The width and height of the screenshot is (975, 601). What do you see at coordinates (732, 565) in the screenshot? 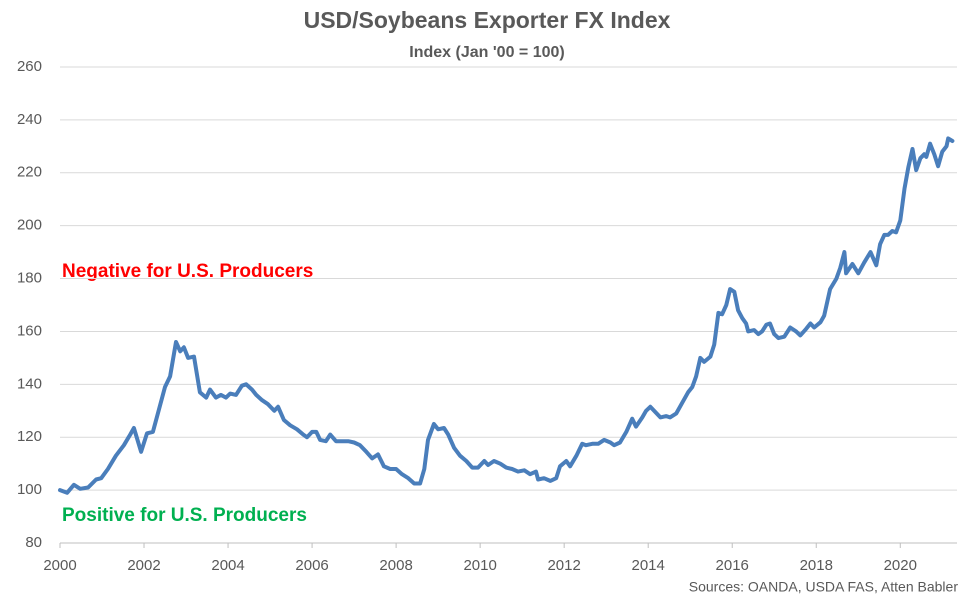
I see `x-tick-label: 2016` at bounding box center [732, 565].